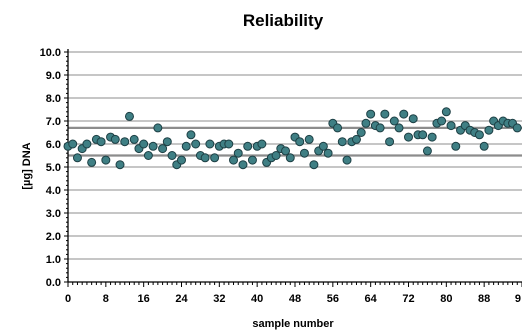  I want to click on y-tick-label: 2.0, so click(53, 237).